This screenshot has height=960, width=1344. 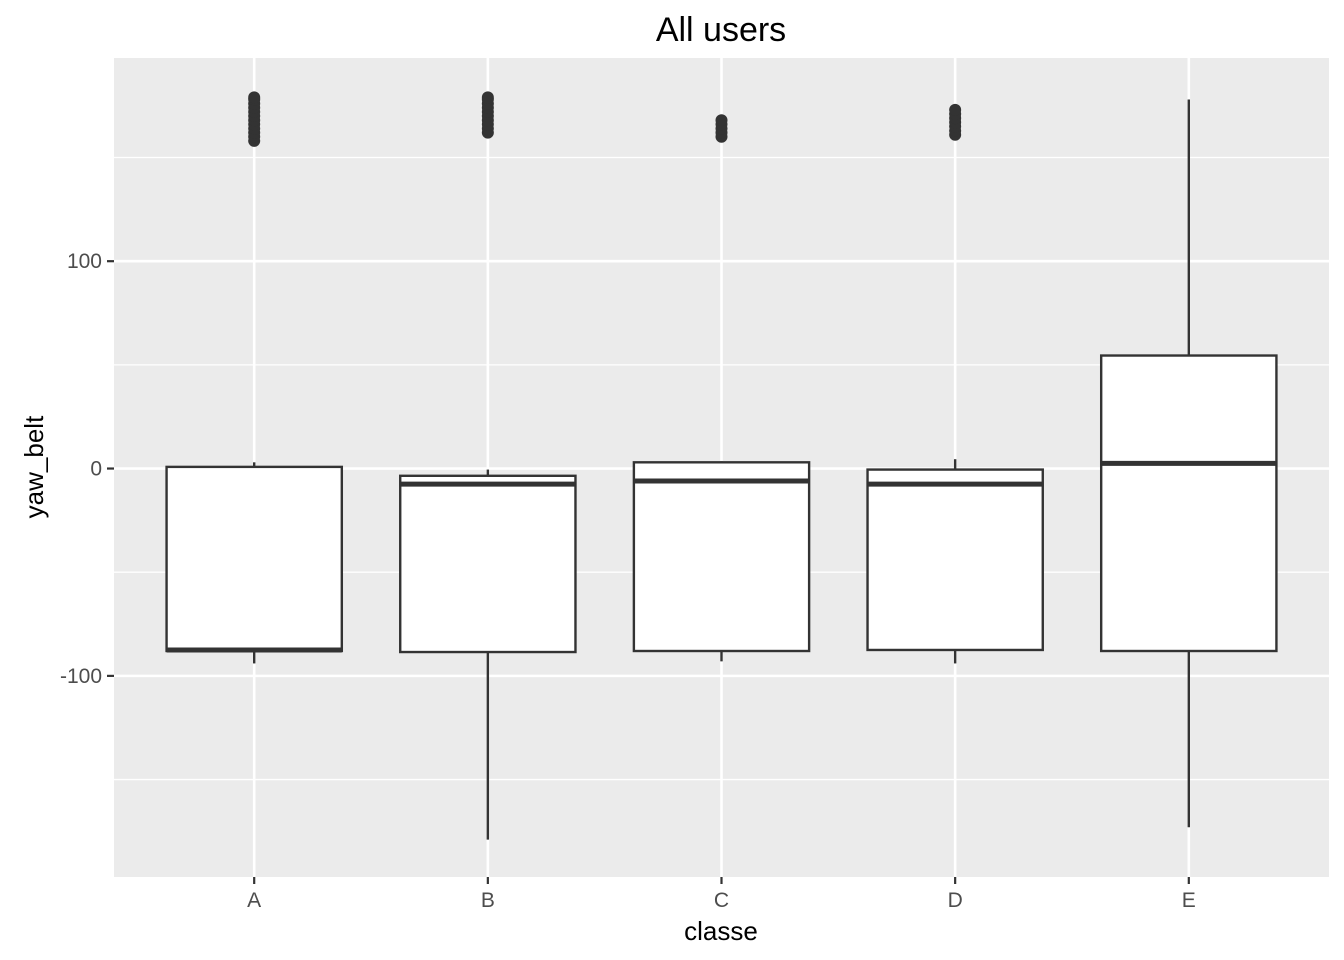 I want to click on y-tick-label: 100, so click(x=84, y=261).